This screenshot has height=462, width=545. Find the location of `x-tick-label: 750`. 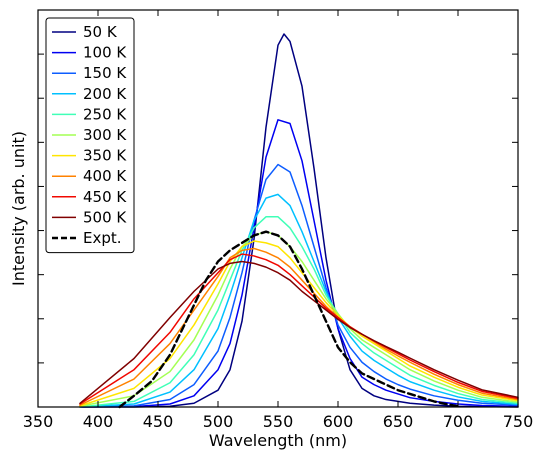

x-tick-label: 750 is located at coordinates (518, 421).